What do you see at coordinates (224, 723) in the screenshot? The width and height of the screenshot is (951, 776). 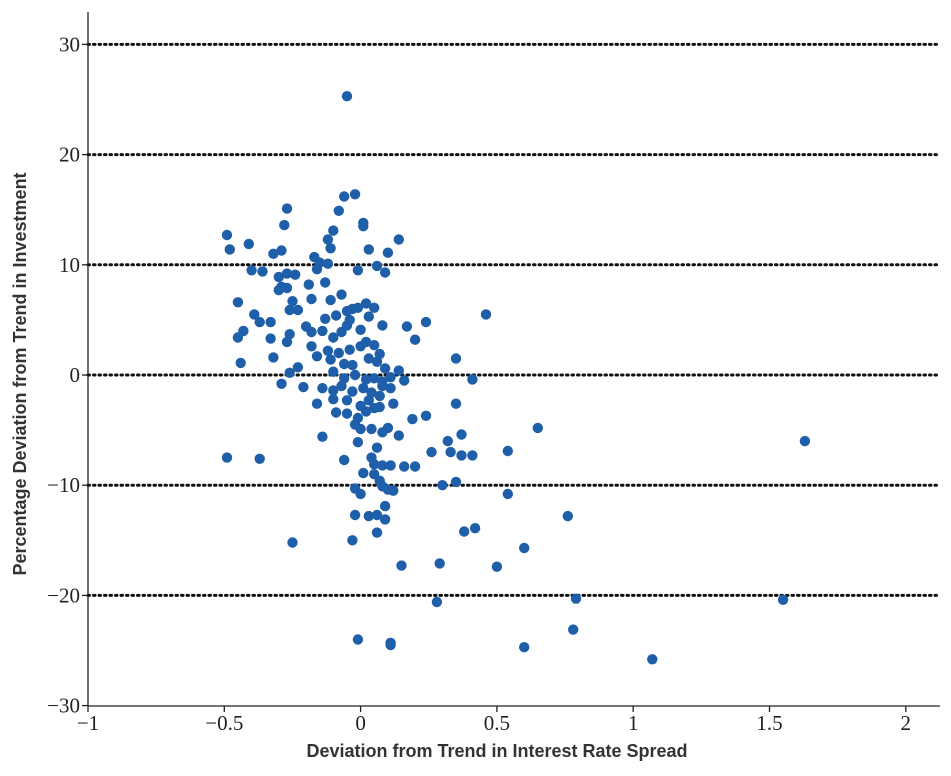 I see `x-tick-label: −0.5` at bounding box center [224, 723].